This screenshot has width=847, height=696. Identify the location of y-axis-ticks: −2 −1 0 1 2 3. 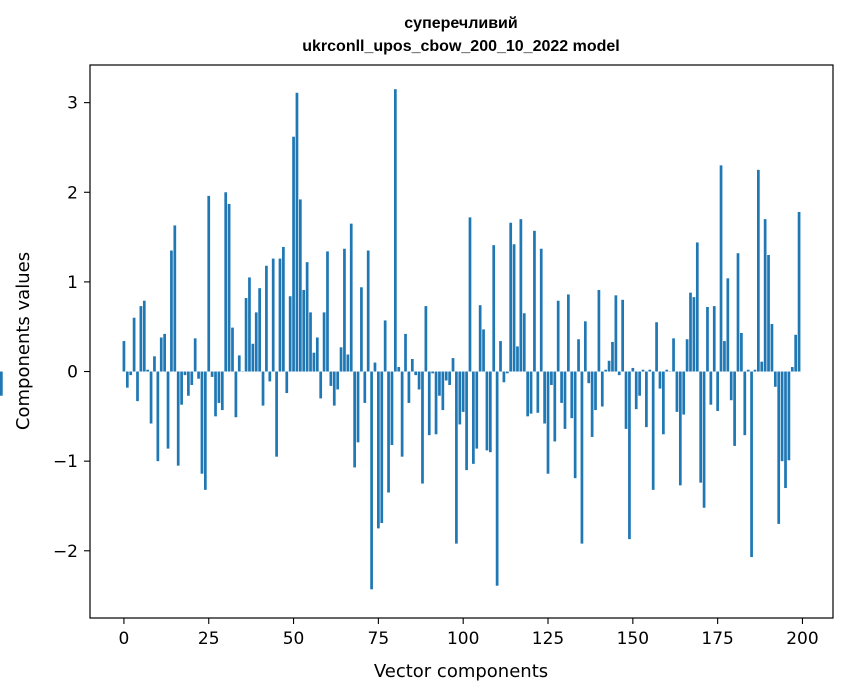
(71, 328).